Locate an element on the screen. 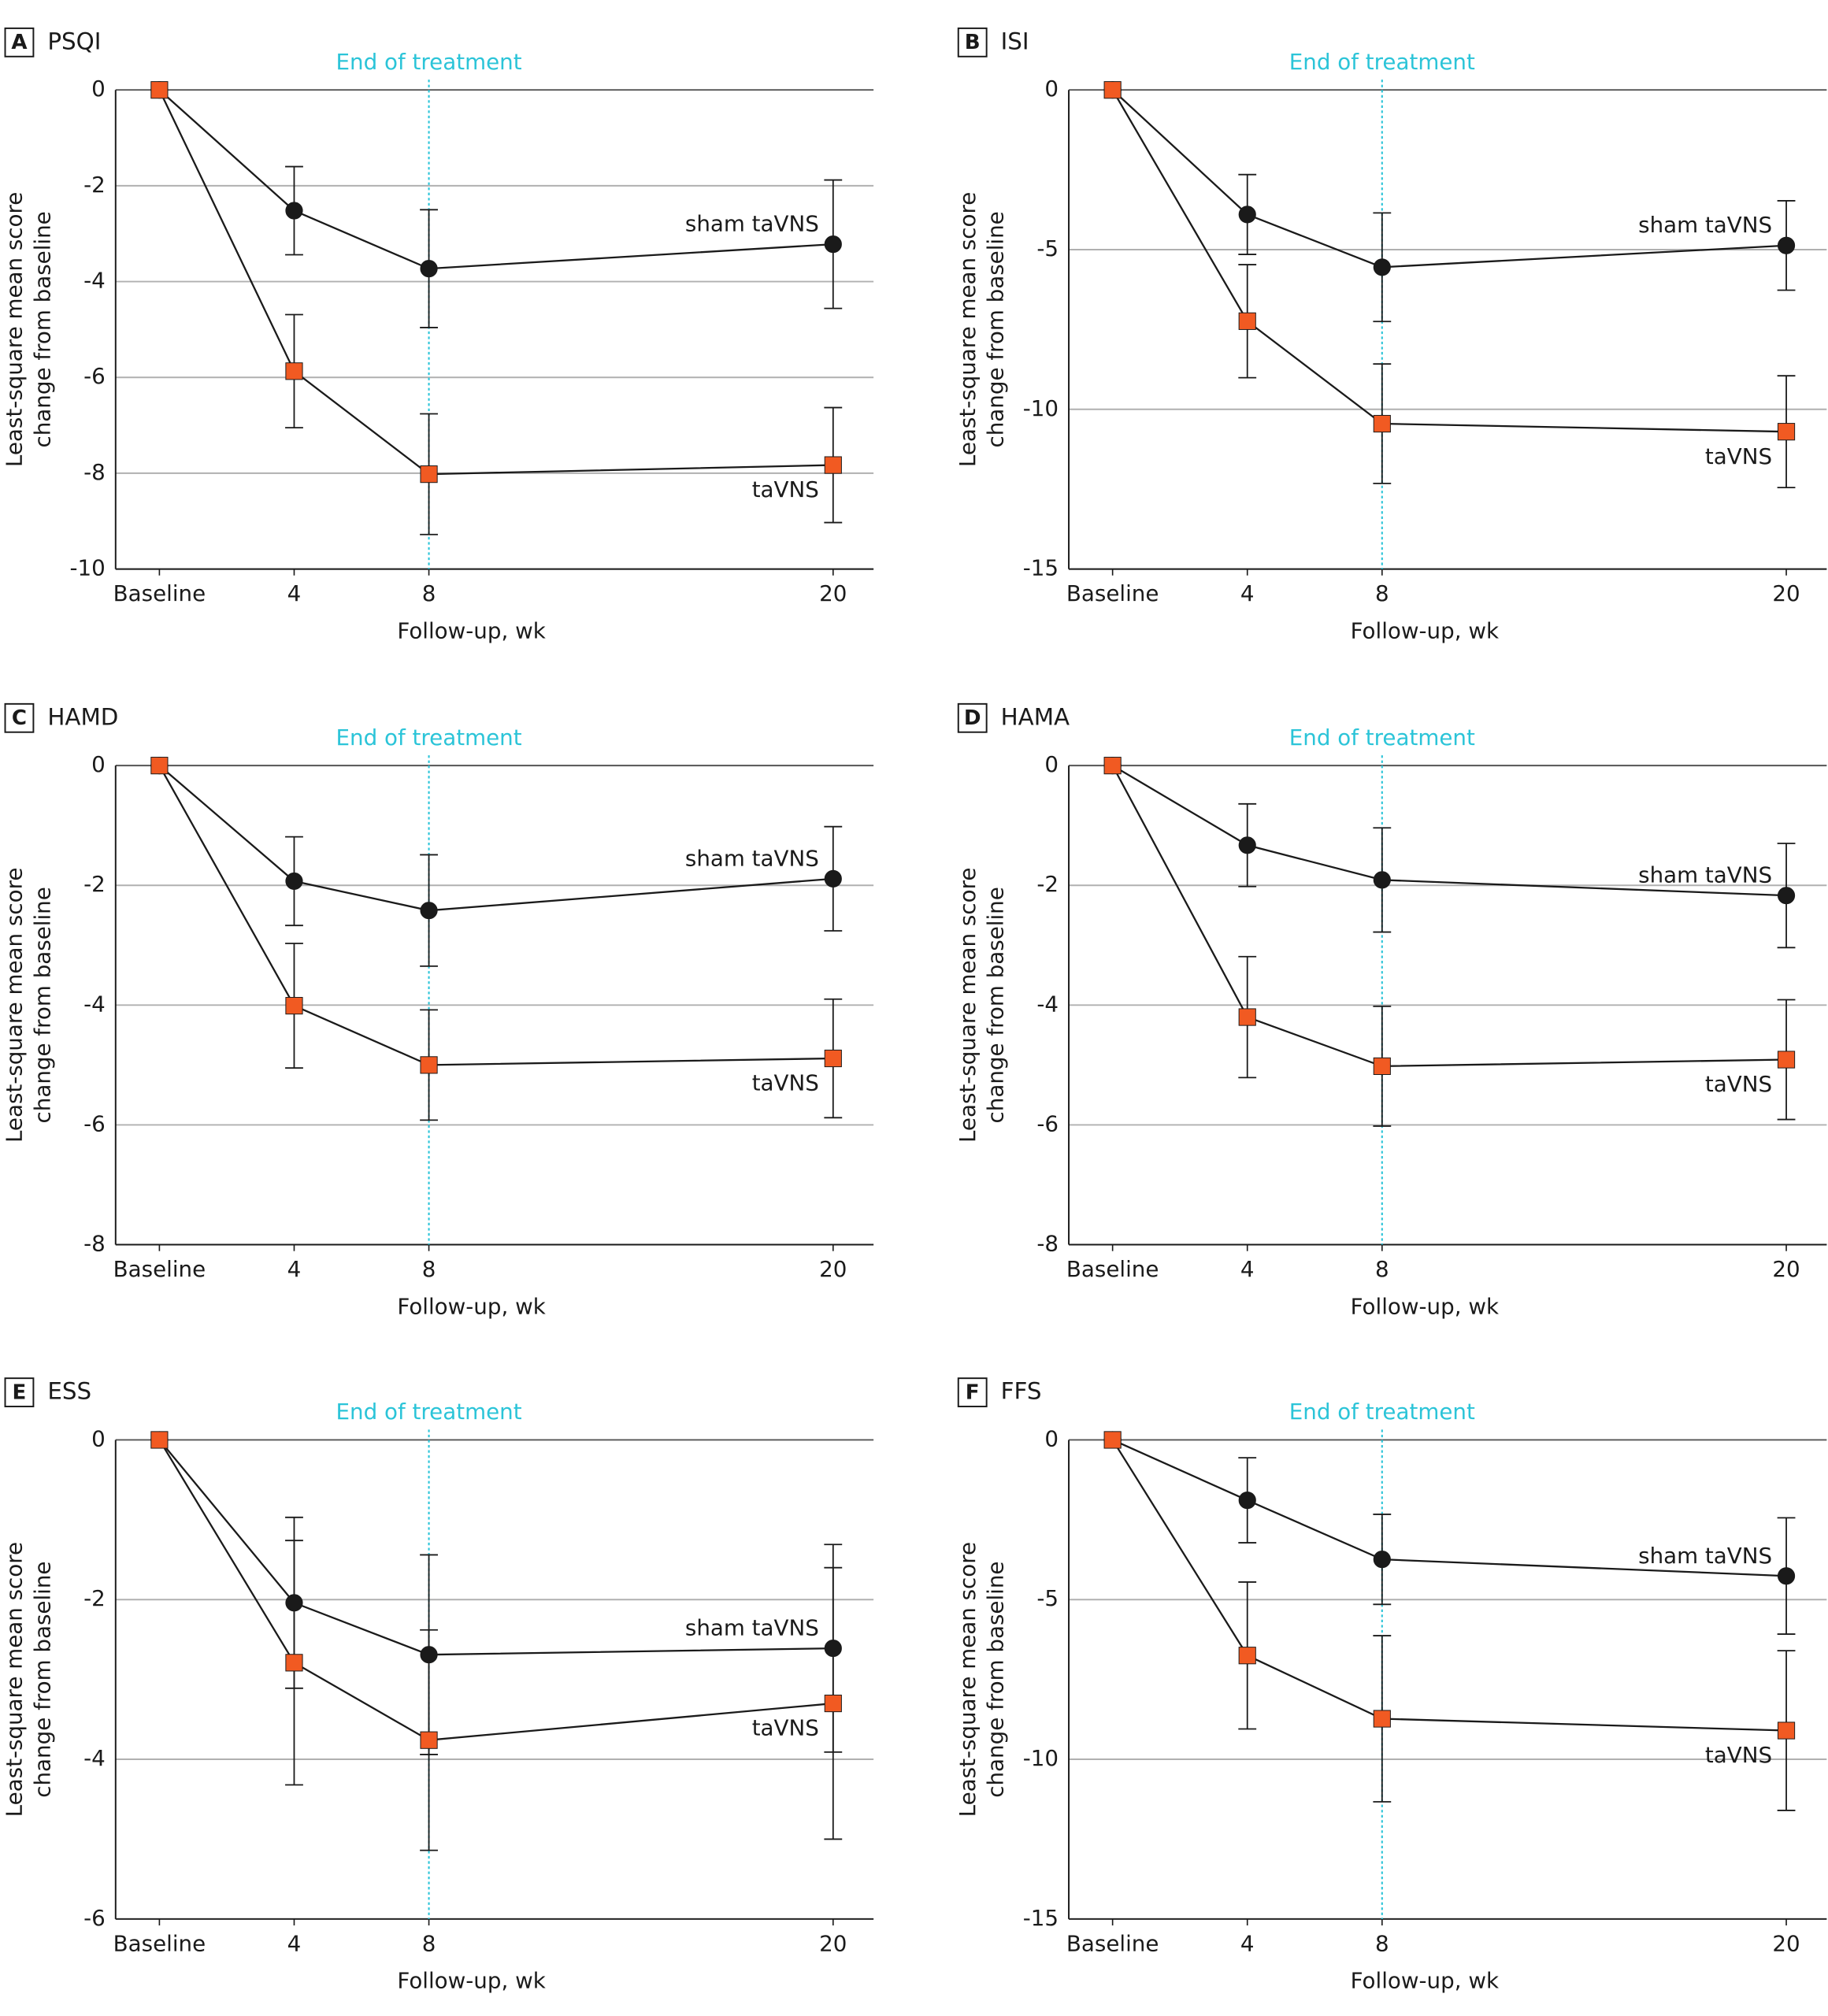  panel-letter: E is located at coordinates (20, 1392).